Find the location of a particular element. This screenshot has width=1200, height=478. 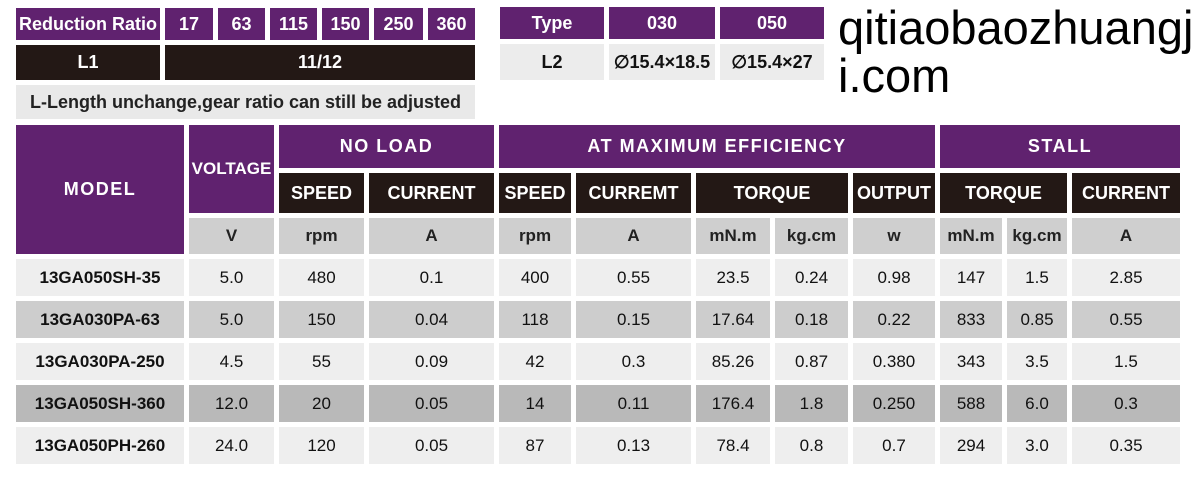

ratio-cell: 150 is located at coordinates (345, 24).